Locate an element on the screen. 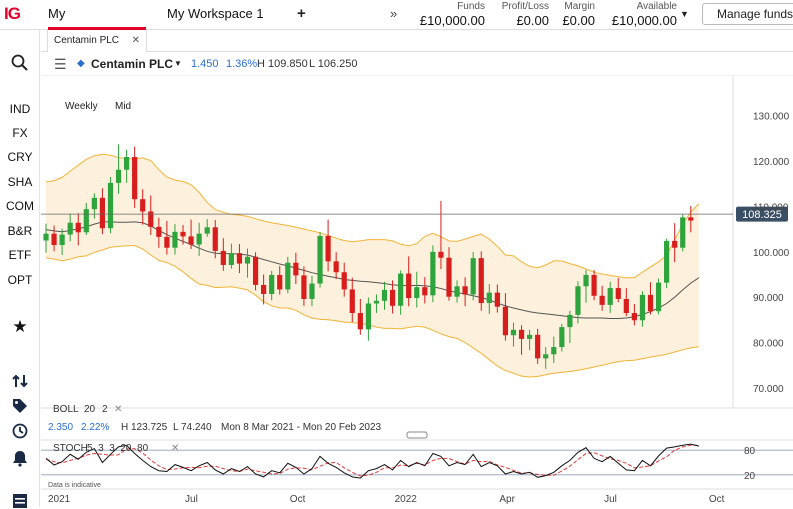  date-range: Mon 8 Mar 2021 - Mon 20 Feb 2023 is located at coordinates (301, 427).